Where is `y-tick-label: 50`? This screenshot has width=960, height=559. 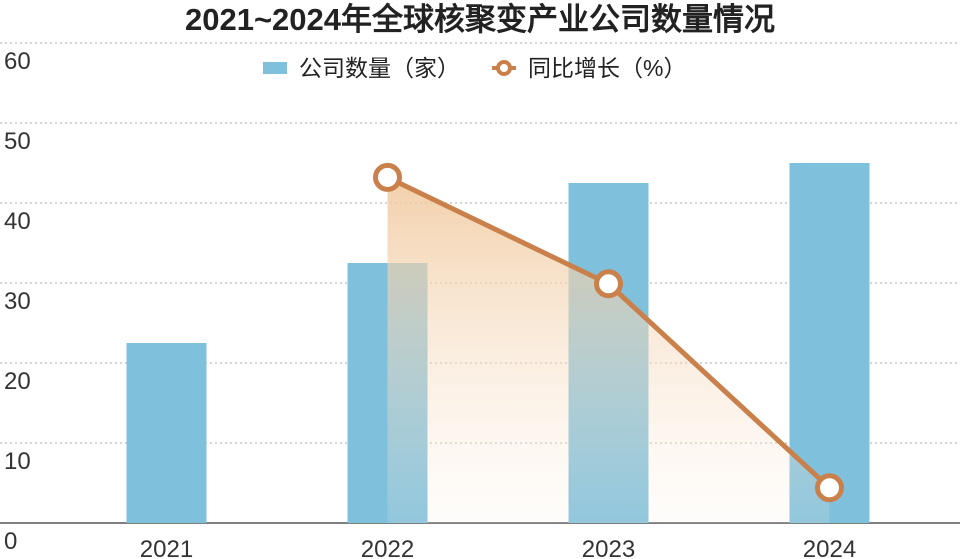 y-tick-label: 50 is located at coordinates (17, 141).